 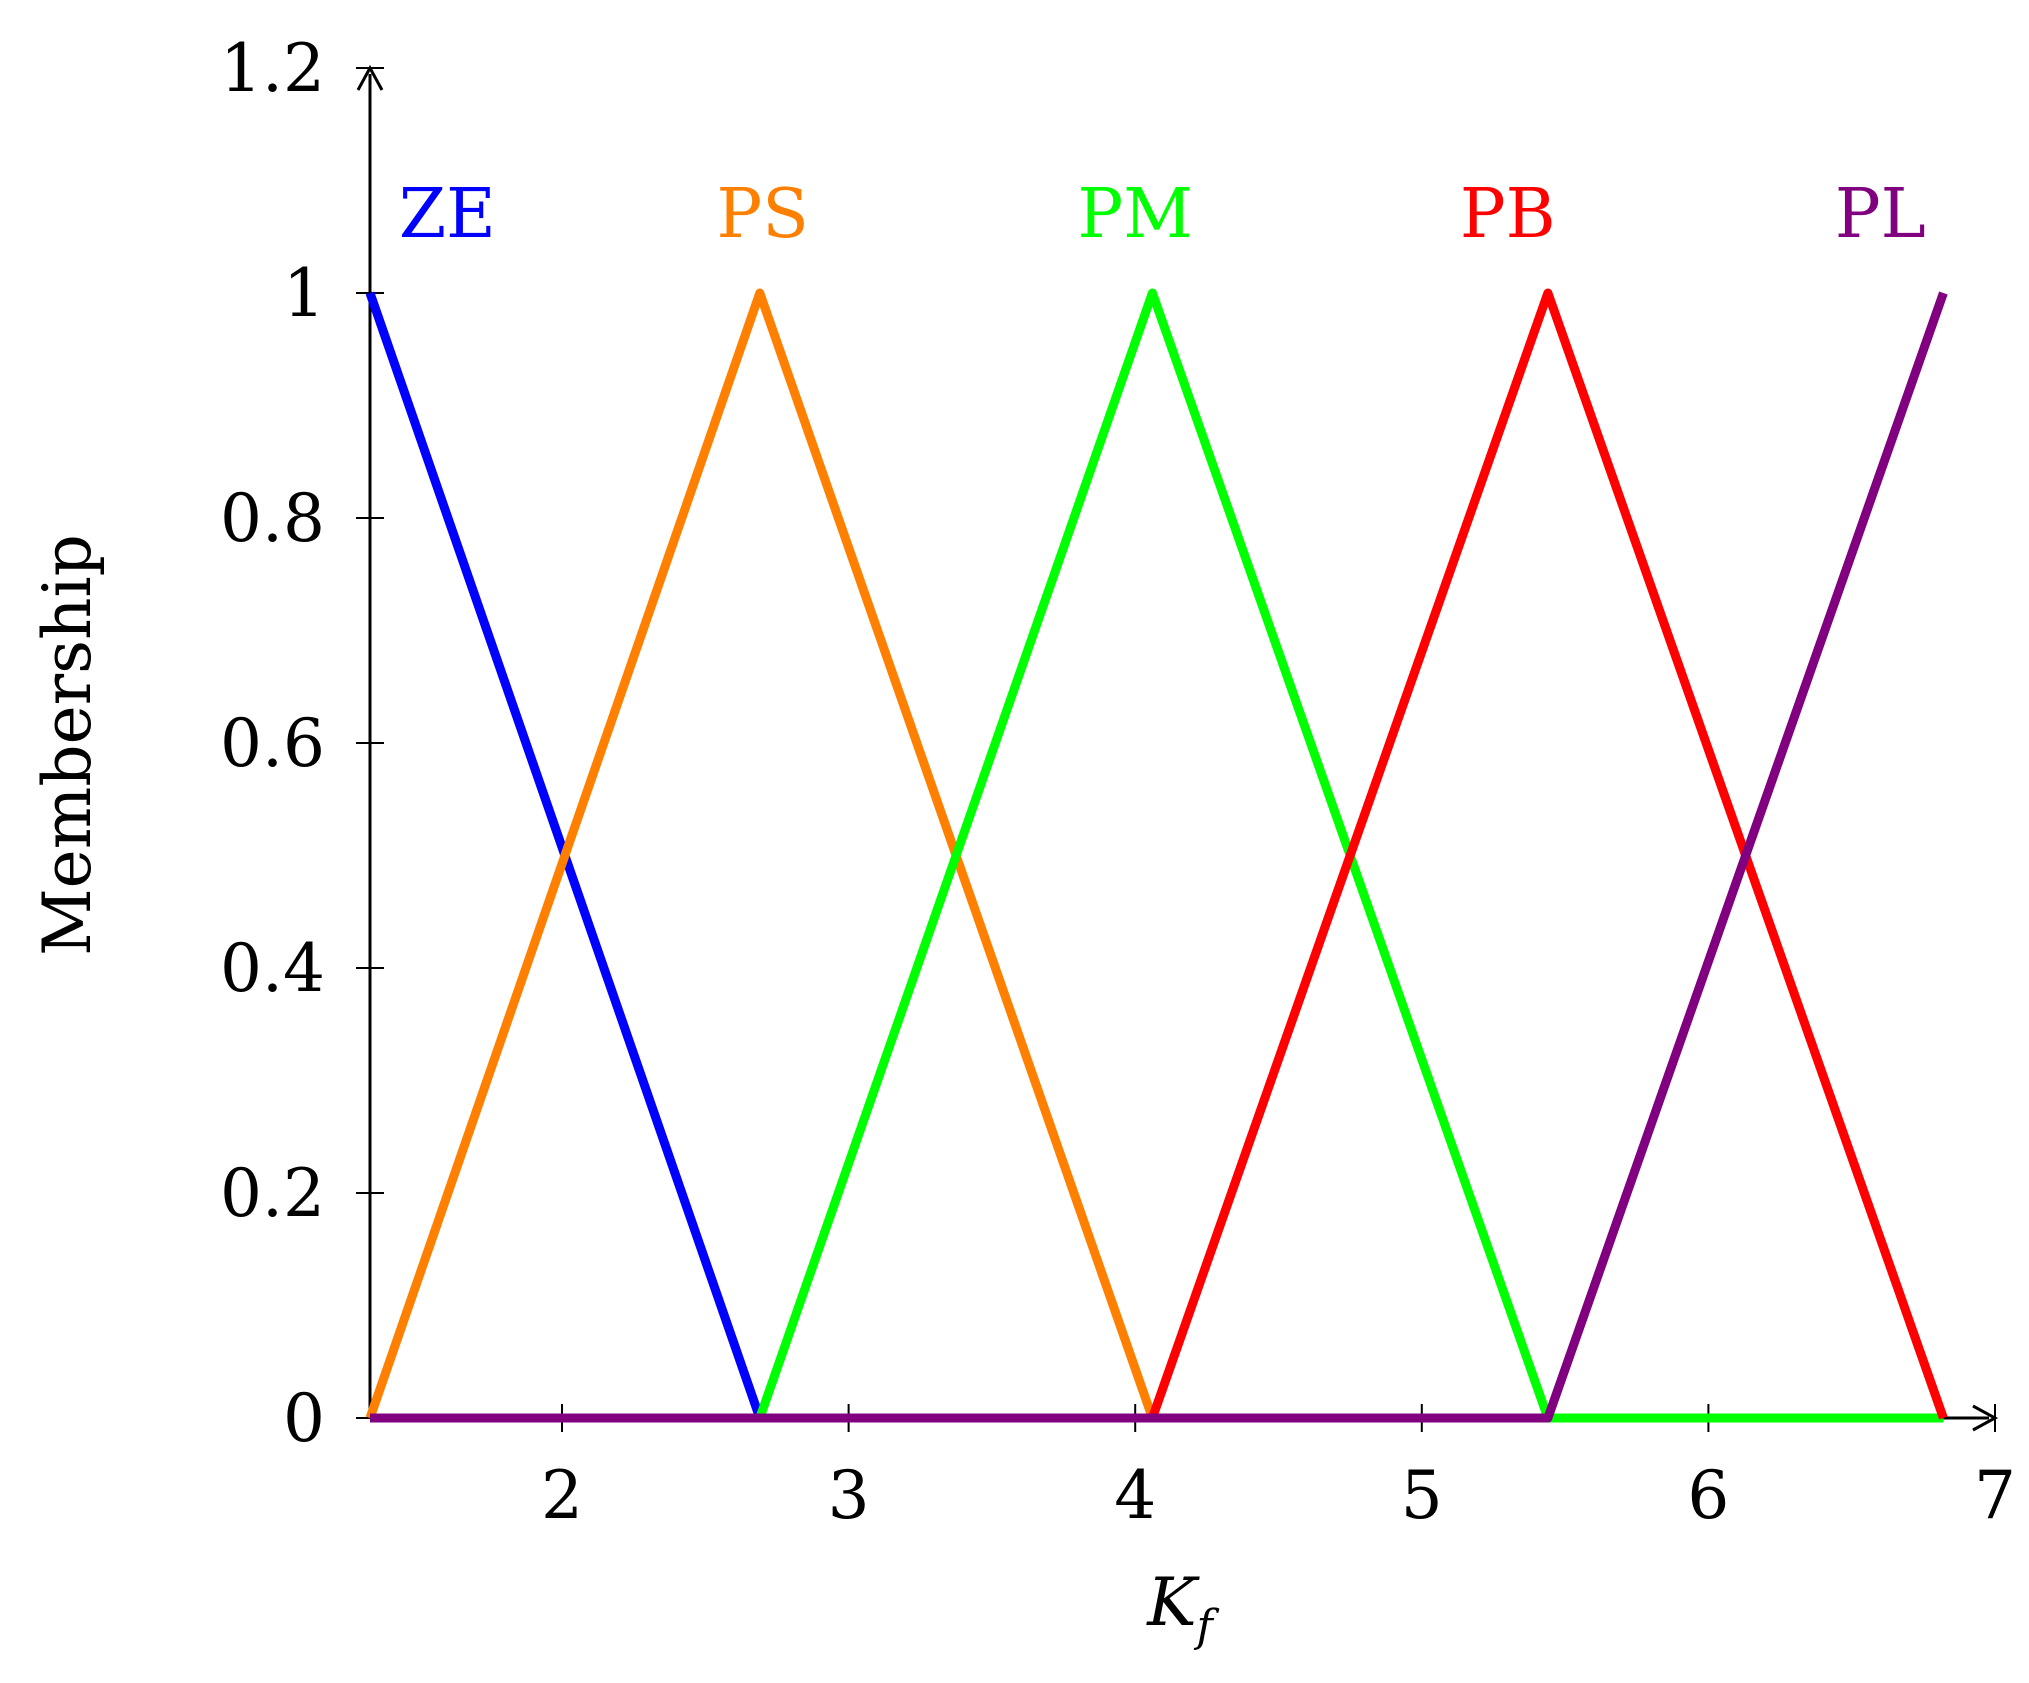 I want to click on series-label-pb: PB, so click(x=1508, y=214).